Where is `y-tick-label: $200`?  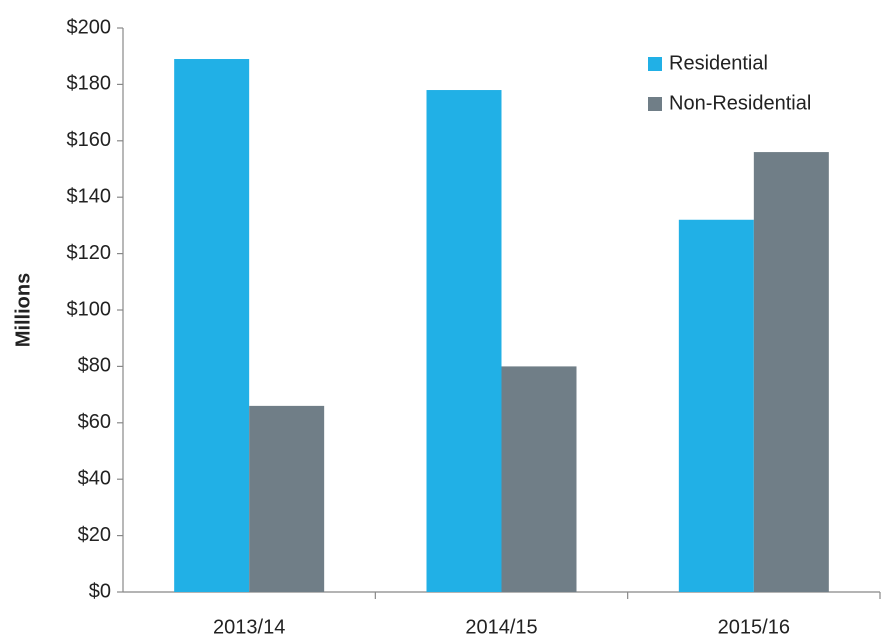 y-tick-label: $200 is located at coordinates (89, 27).